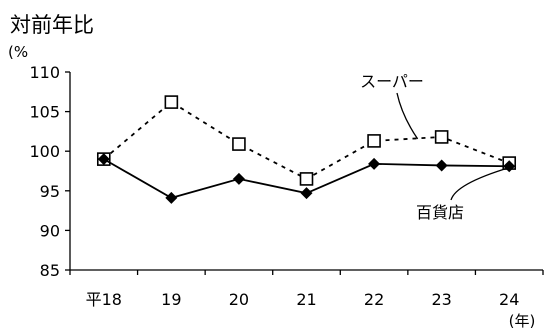  Describe the element at coordinates (440, 212) in the screenshot. I see `series-label: 百貨店` at that location.